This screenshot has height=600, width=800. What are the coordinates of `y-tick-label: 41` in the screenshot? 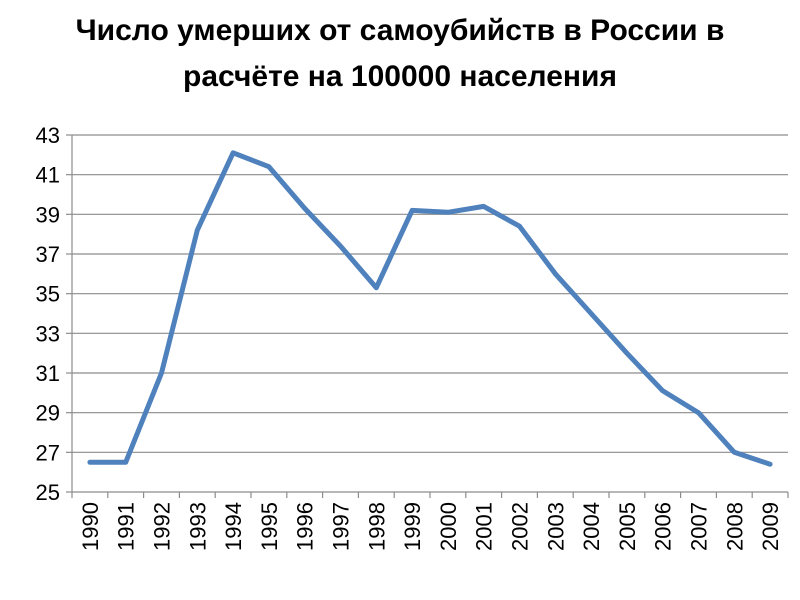 It's located at (48, 175).